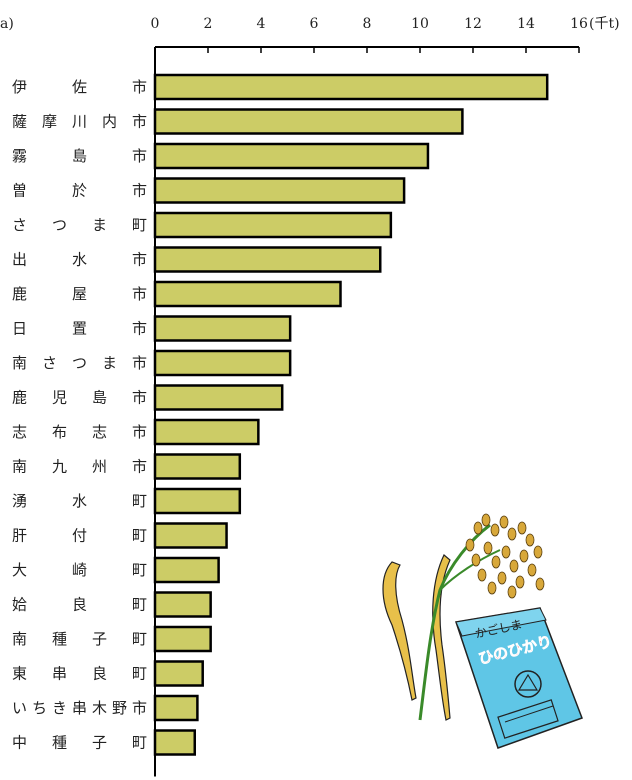 The image size is (632, 780). Describe the element at coordinates (79, 87) in the screenshot. I see `category-label-char: 佐` at that location.